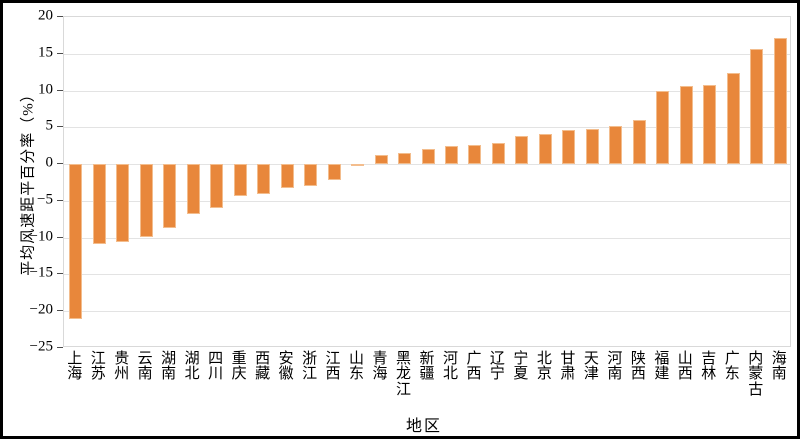 The height and width of the screenshot is (439, 800). What do you see at coordinates (263, 367) in the screenshot?
I see `x-tick-label: 西 藏` at bounding box center [263, 367].